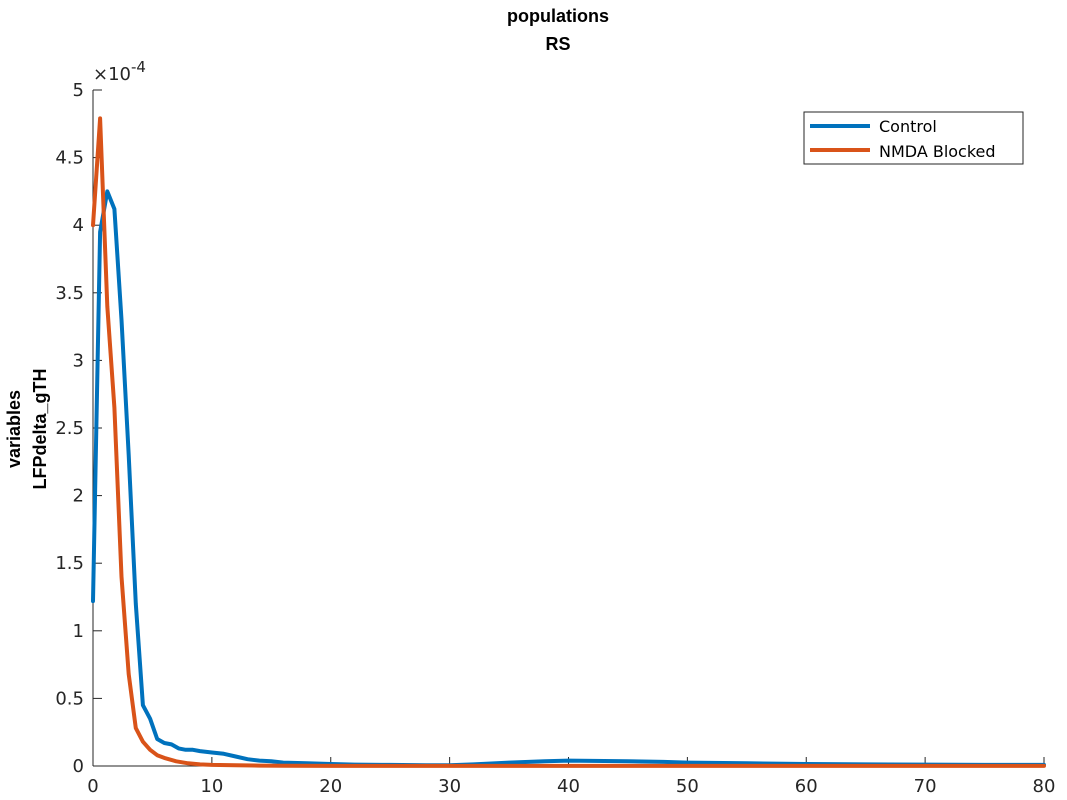  I want to click on x-tick-label: 20, so click(330, 786).